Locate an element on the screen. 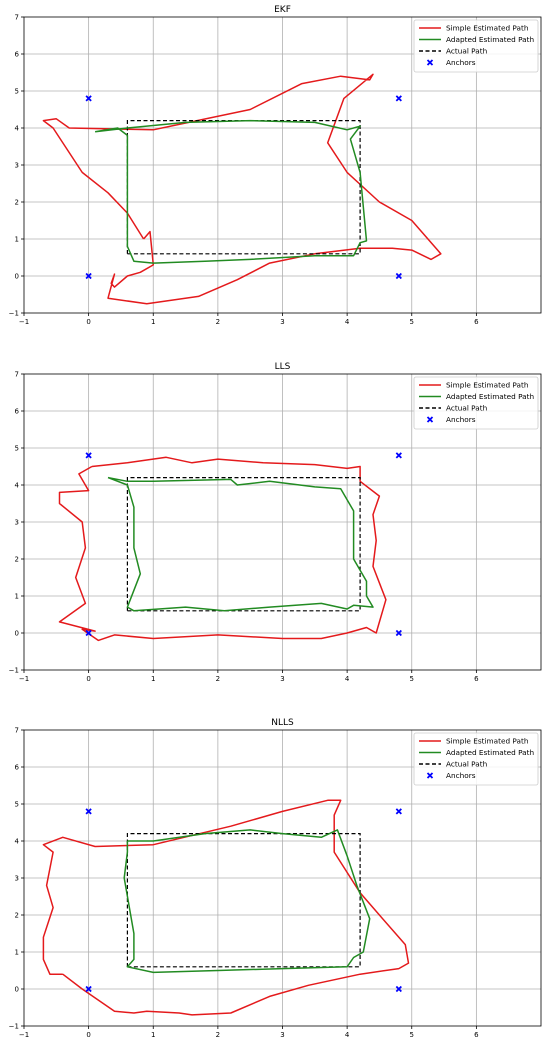 This screenshot has width=542, height=1044. x-tick-label: 0 is located at coordinates (88, 1035).